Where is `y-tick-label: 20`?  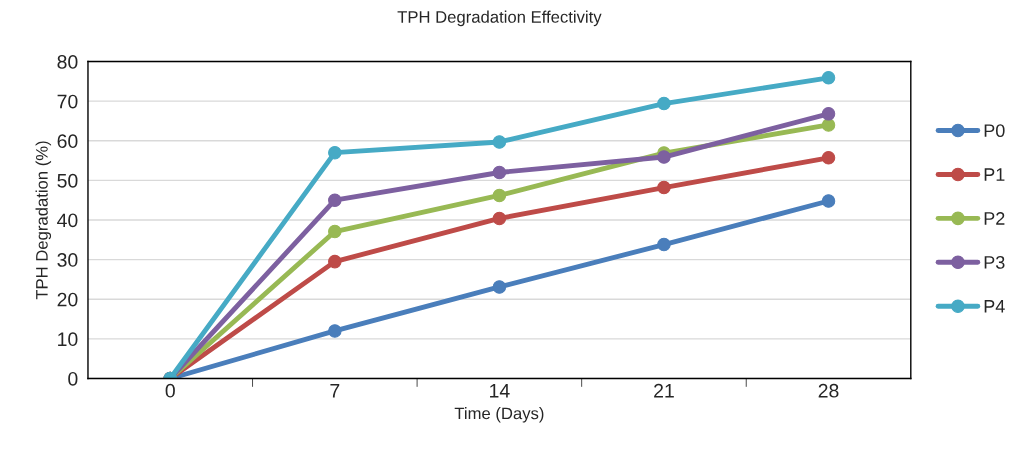
y-tick-label: 20 is located at coordinates (67, 299).